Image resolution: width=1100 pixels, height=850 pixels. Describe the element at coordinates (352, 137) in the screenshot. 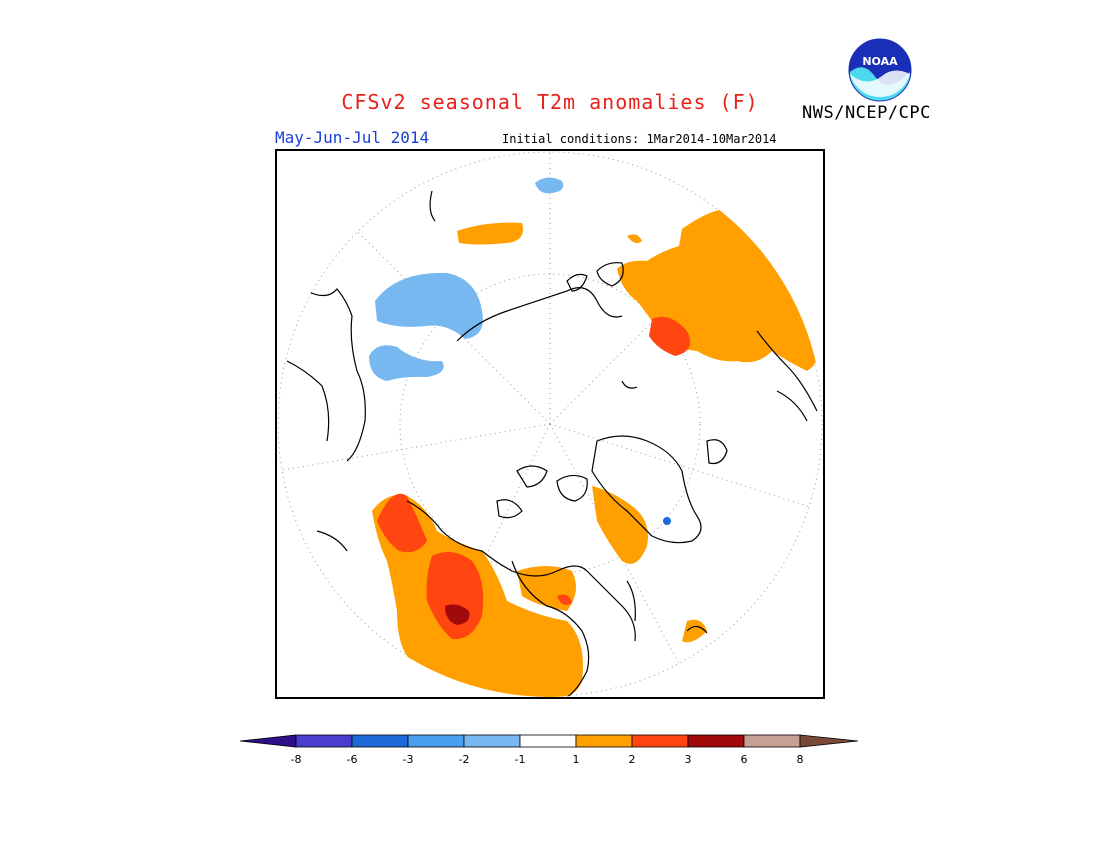

I see `forecast-period: May-Jun-Jul 2014` at that location.